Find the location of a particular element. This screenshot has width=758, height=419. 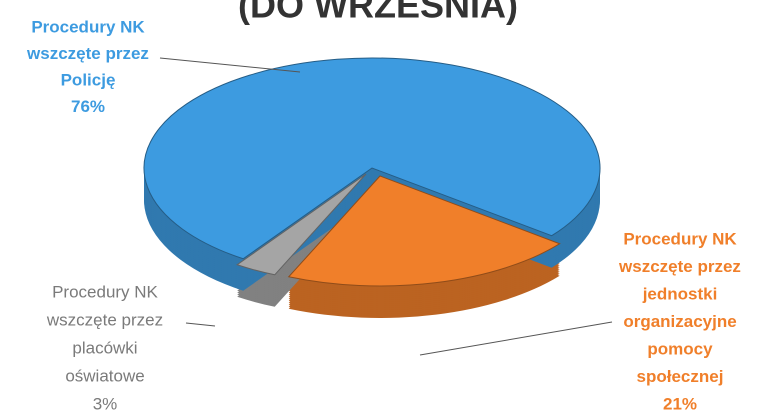

slice-label: placówki is located at coordinates (104, 347).